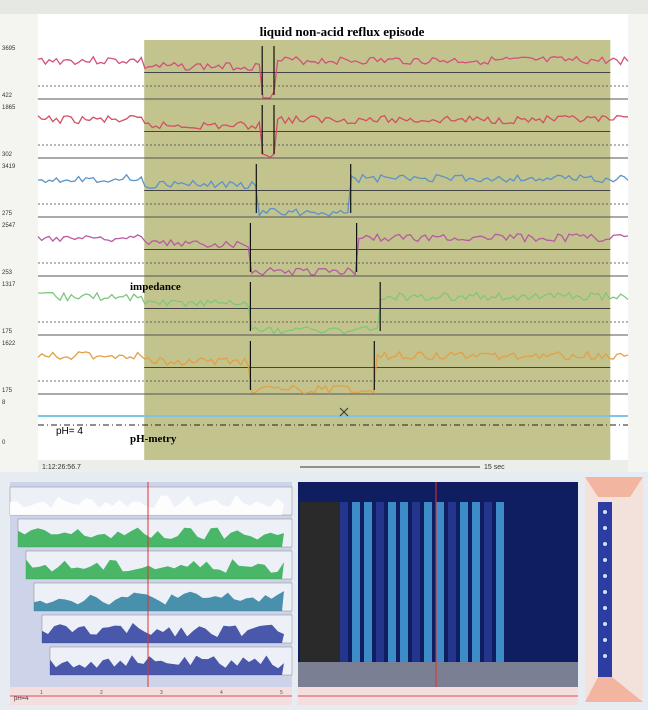 This screenshot has width=648, height=715. I want to click on axis-max-label: 3419, so click(9, 167).